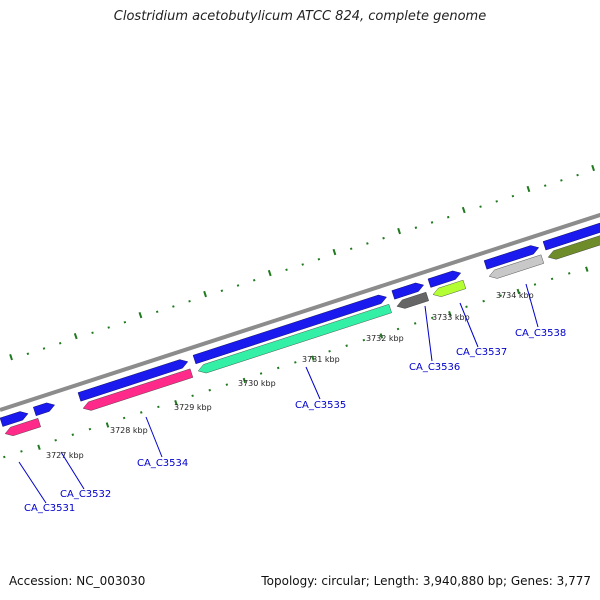 The height and width of the screenshot is (600, 600). What do you see at coordinates (193, 407) in the screenshot?
I see `kbp-label: 3729 kbp` at bounding box center [193, 407].